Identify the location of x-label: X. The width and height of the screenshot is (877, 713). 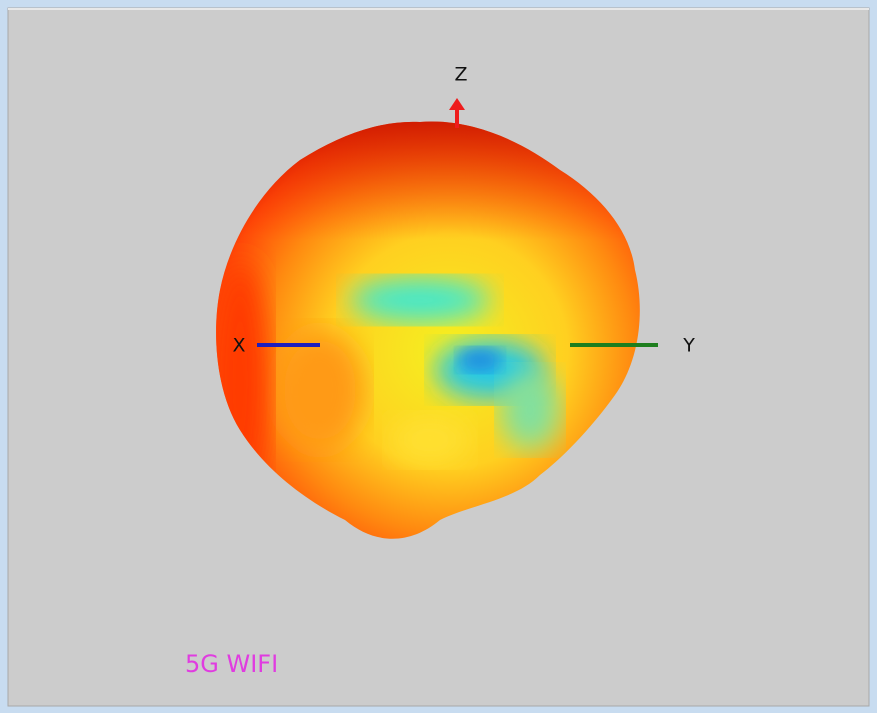
(238, 346).